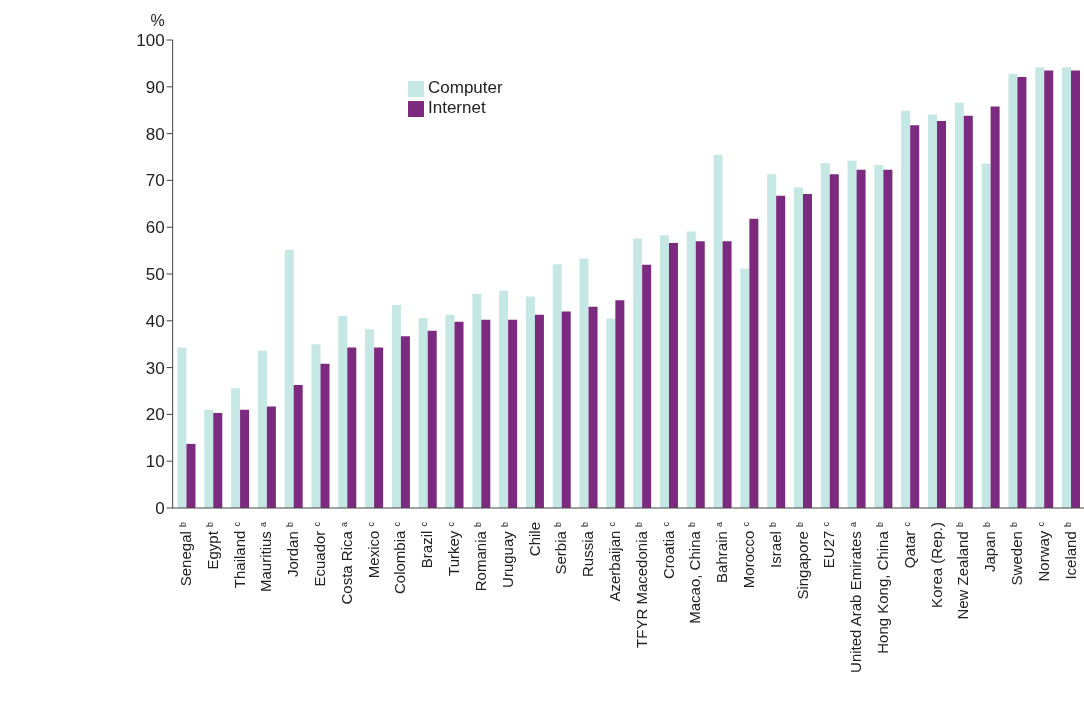  Describe the element at coordinates (157, 20) in the screenshot. I see `y-axis-title: %` at that location.